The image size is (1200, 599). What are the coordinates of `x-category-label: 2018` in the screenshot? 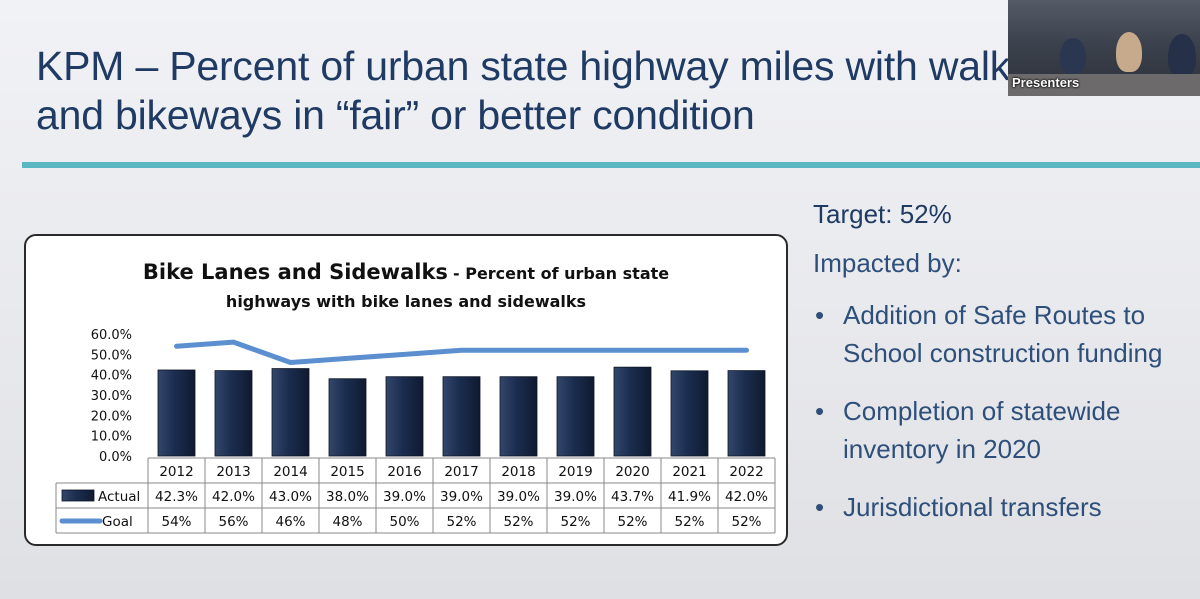 It's located at (518, 472).